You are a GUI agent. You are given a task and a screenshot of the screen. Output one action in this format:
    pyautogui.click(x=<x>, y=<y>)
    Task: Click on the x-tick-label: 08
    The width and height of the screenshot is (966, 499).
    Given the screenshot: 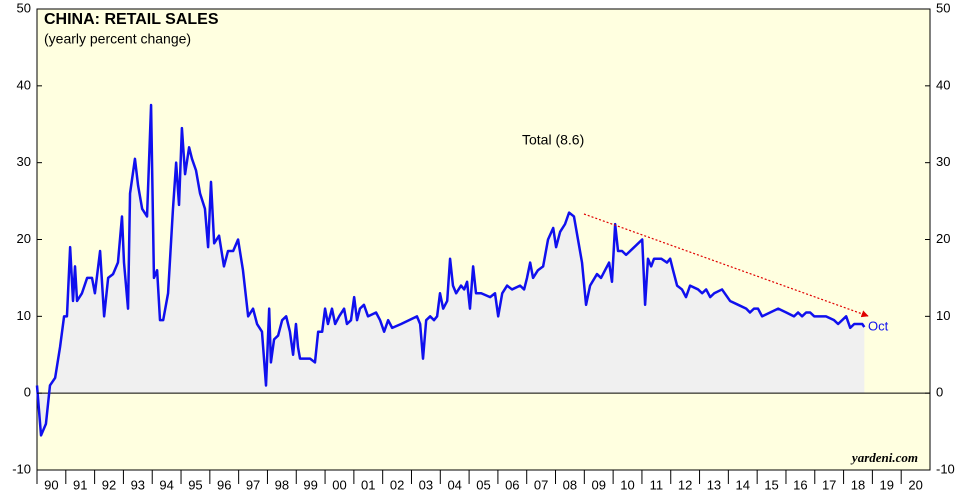 What is the action you would take?
    pyautogui.click(x=570, y=484)
    